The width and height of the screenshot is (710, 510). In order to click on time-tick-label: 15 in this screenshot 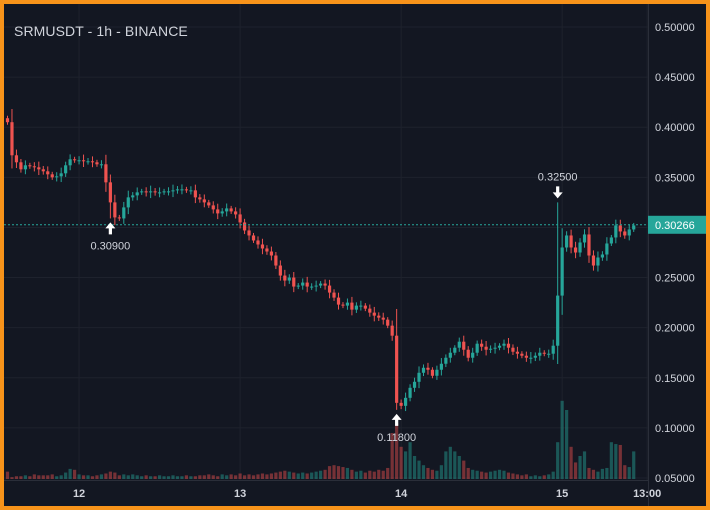, I will do `click(562, 494)`.